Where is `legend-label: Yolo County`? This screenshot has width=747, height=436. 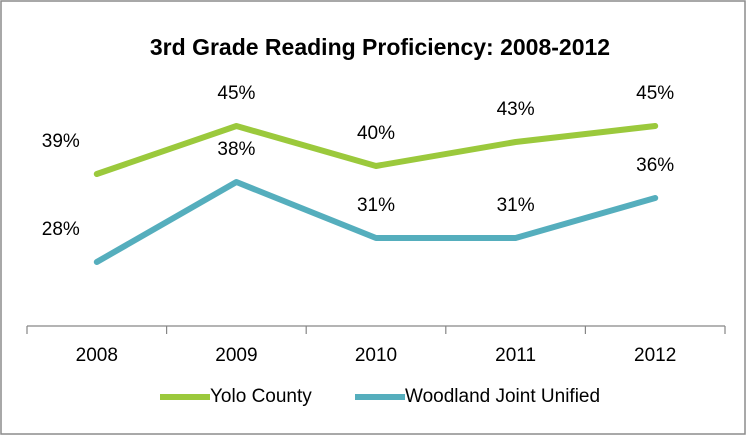
legend-label: Yolo County is located at coordinates (261, 396).